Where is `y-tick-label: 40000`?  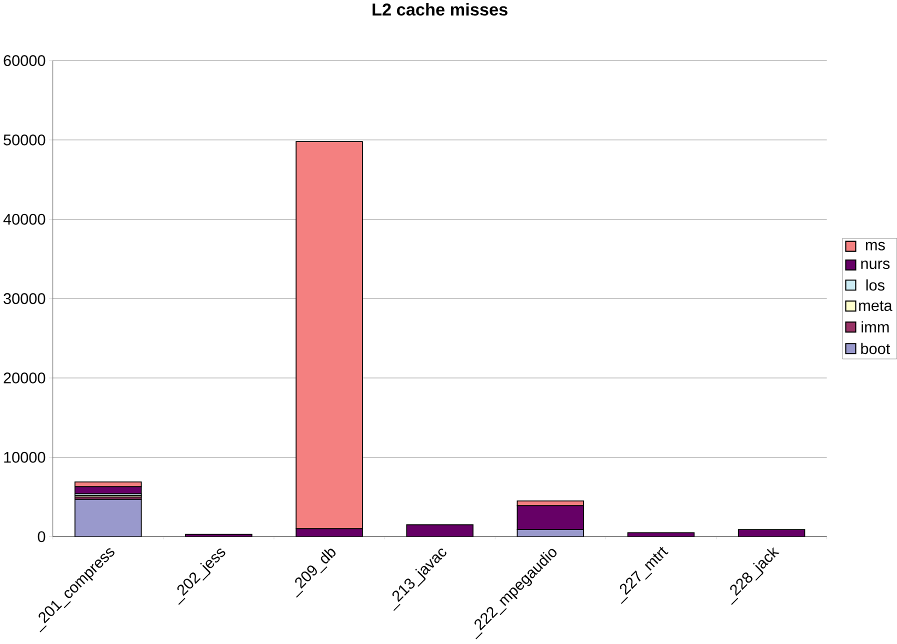 y-tick-label: 40000 is located at coordinates (24, 219).